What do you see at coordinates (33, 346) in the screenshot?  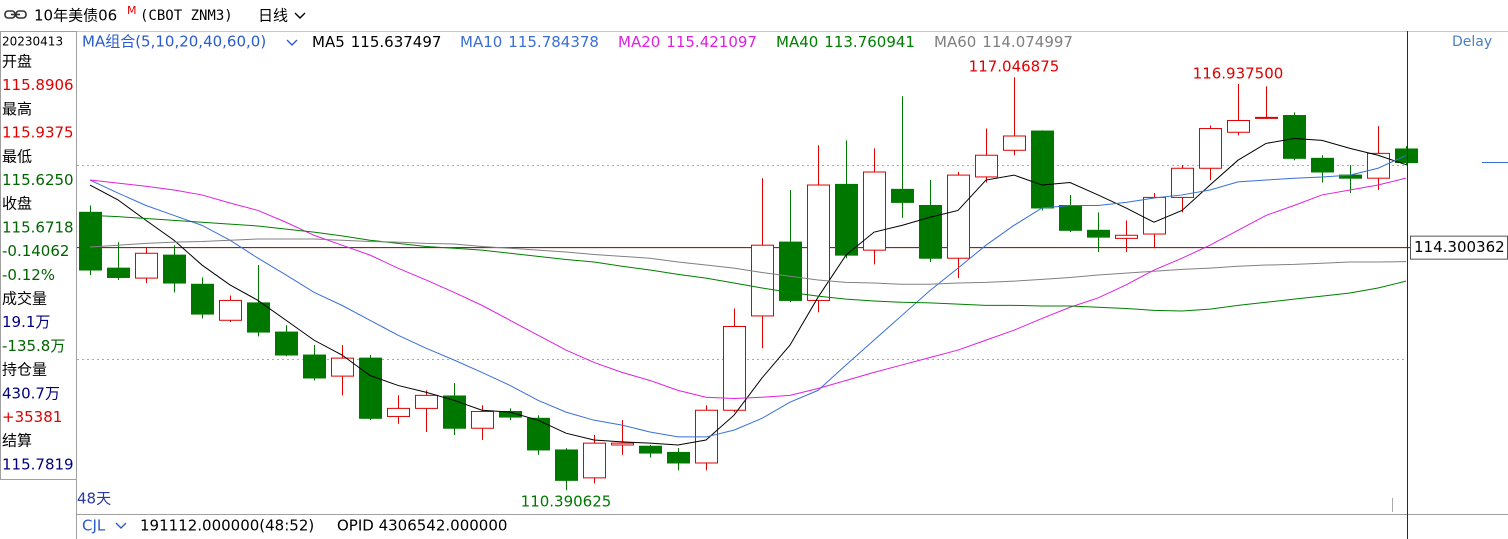 I see `sidebar-row: -135.8万` at bounding box center [33, 346].